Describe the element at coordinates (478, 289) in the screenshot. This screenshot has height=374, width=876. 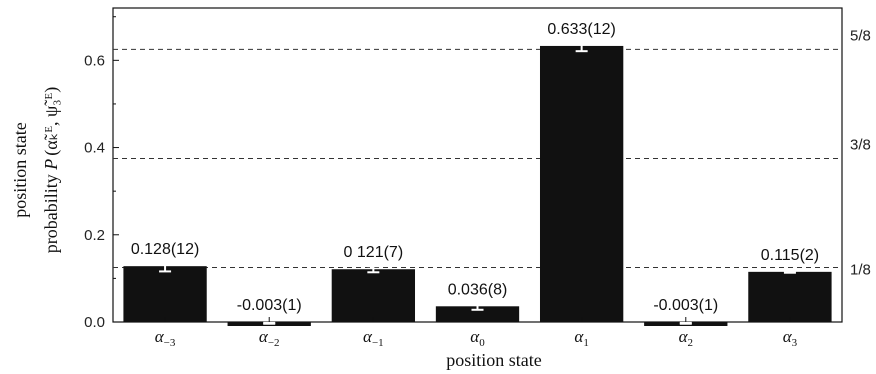
I see `bar-value-label: 0.036(8)` at that location.